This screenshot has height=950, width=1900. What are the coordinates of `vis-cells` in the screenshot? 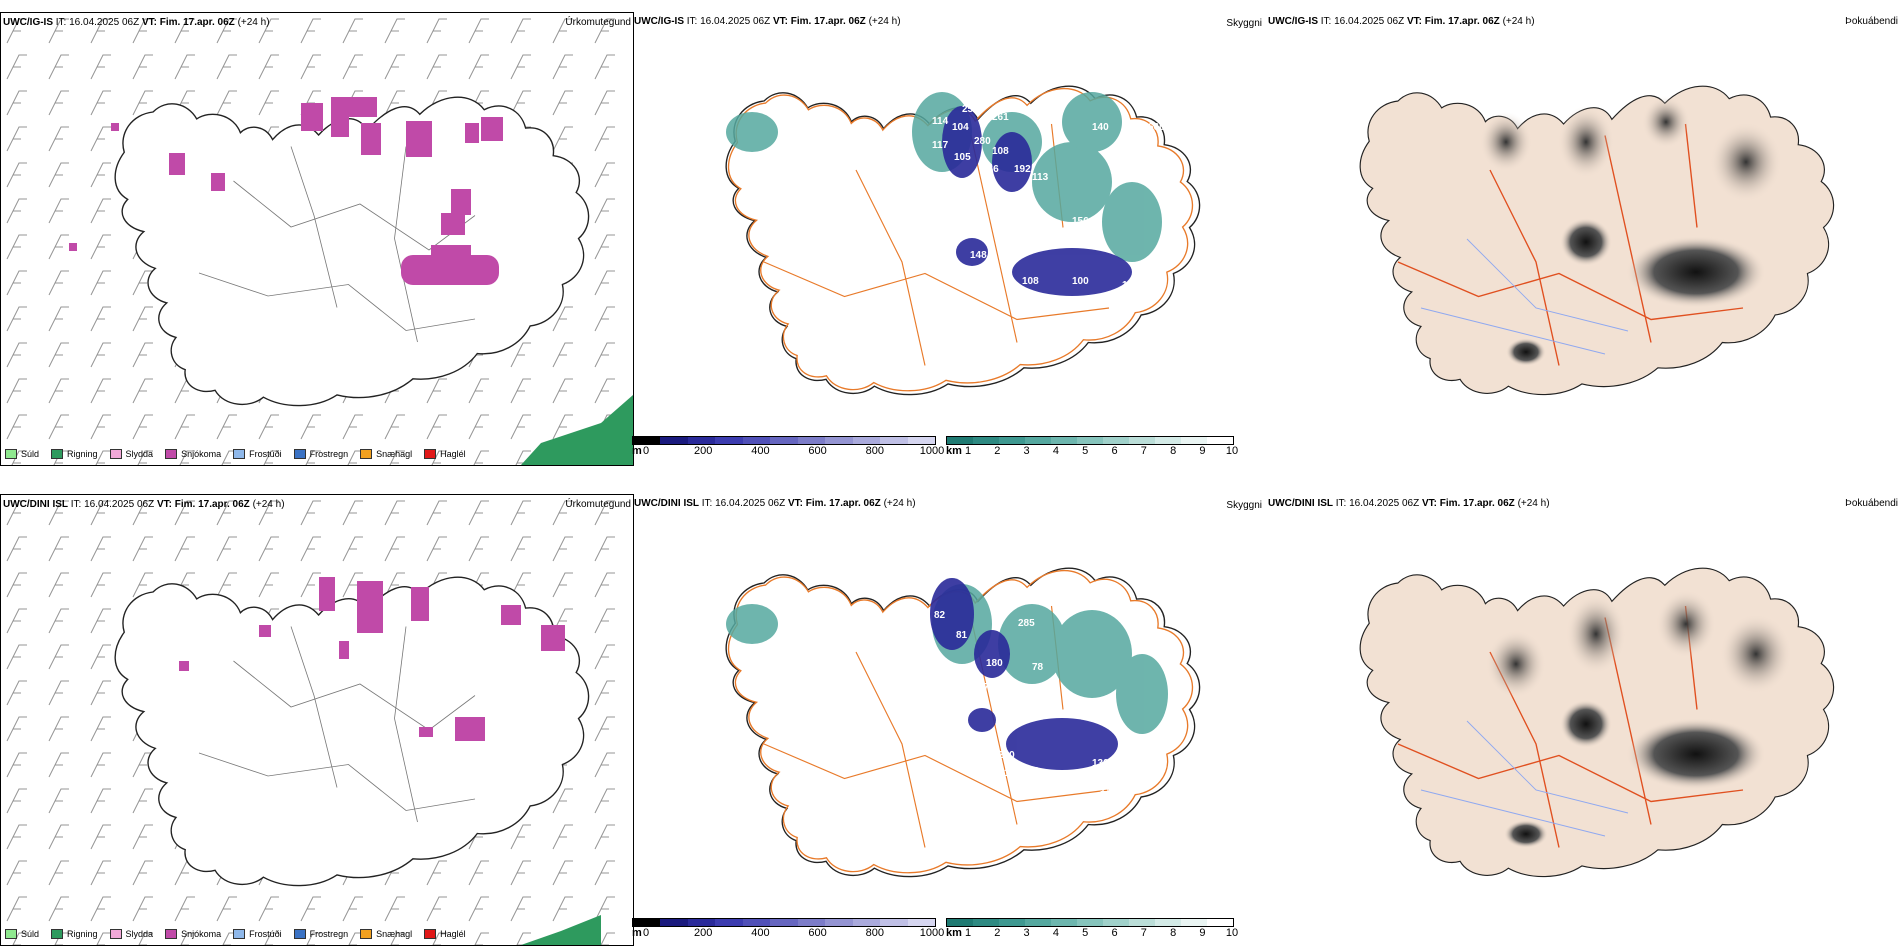 It's located at (1090, 440).